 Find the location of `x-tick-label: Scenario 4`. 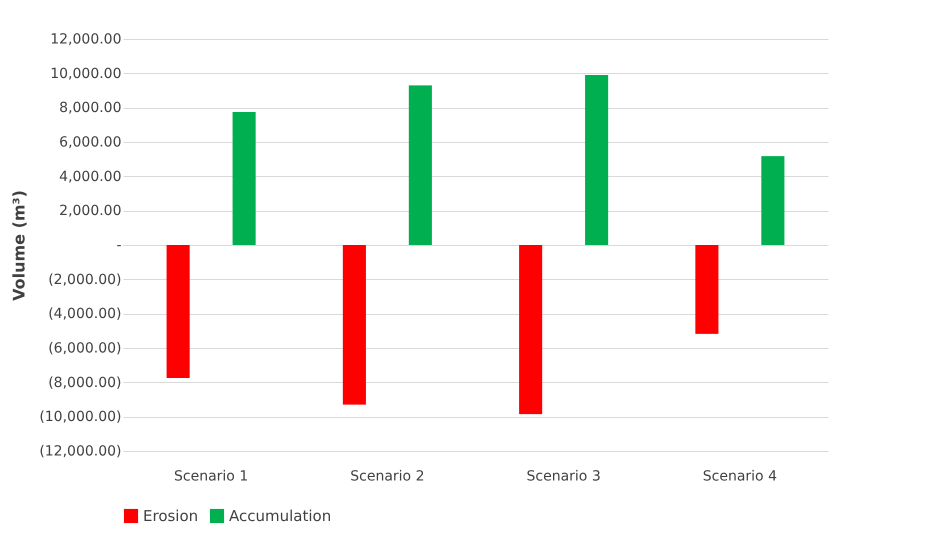

x-tick-label: Scenario 4 is located at coordinates (740, 476).